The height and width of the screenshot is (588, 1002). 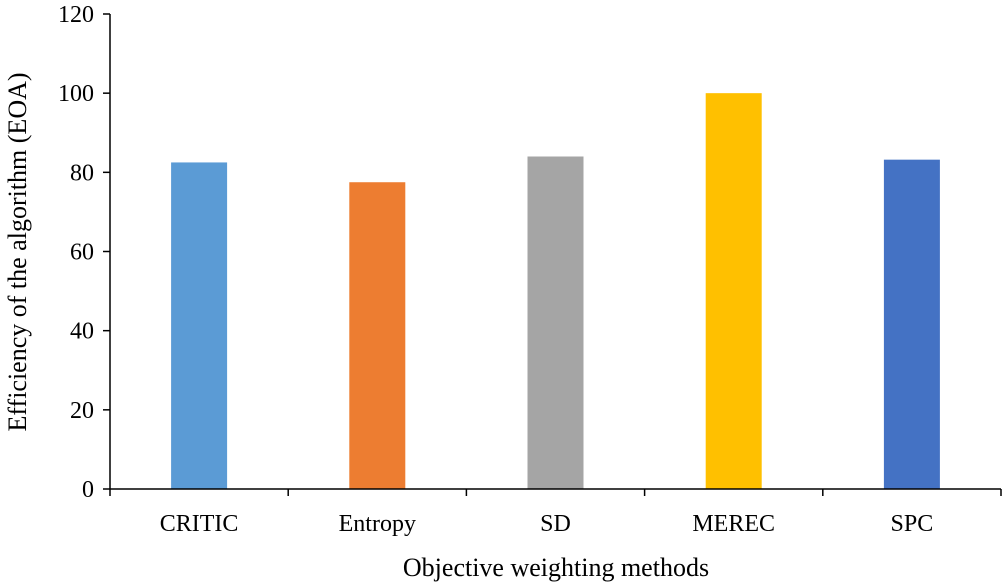 What do you see at coordinates (199, 325) in the screenshot?
I see `bar-critic` at bounding box center [199, 325].